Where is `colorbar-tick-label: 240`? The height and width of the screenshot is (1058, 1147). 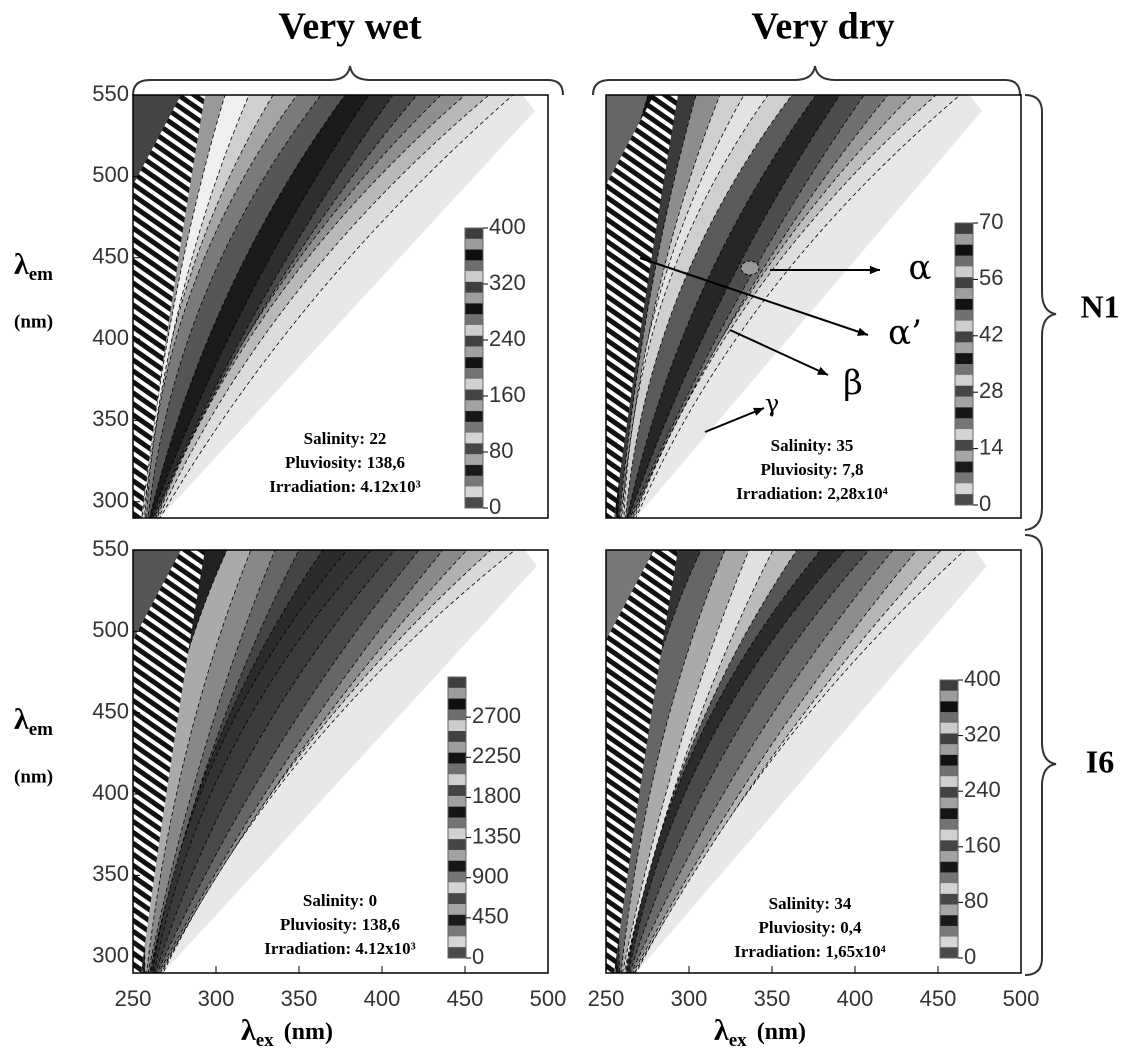
colorbar-tick-label: 240 is located at coordinates (507, 338).